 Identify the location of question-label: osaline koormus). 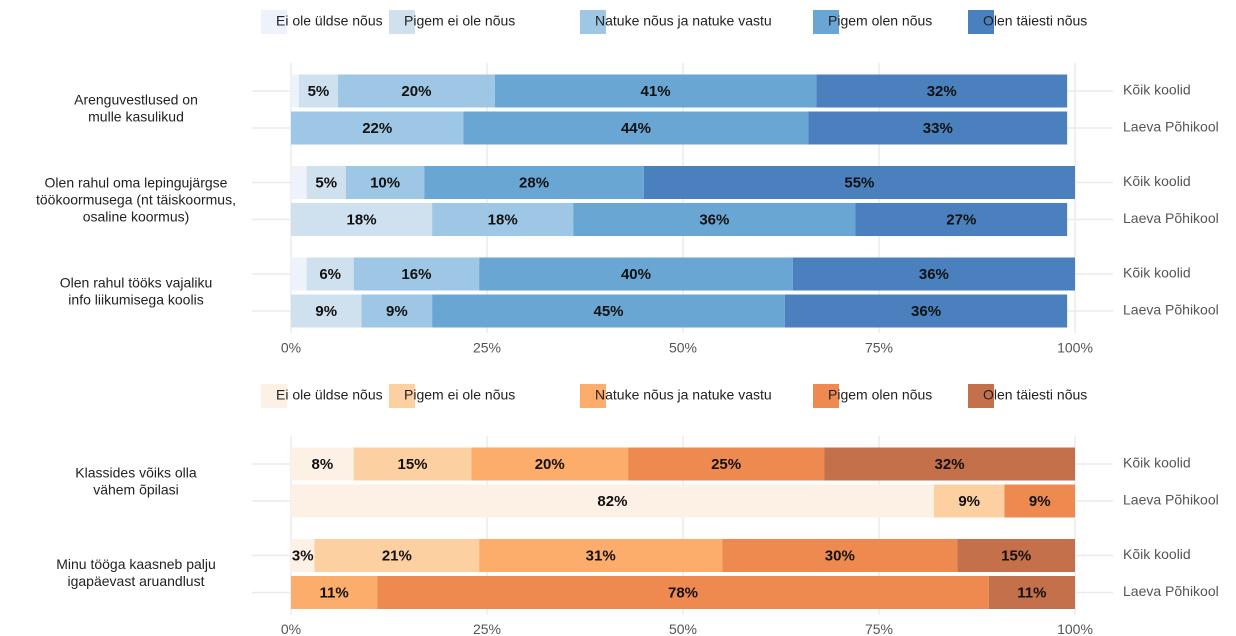
(136, 217).